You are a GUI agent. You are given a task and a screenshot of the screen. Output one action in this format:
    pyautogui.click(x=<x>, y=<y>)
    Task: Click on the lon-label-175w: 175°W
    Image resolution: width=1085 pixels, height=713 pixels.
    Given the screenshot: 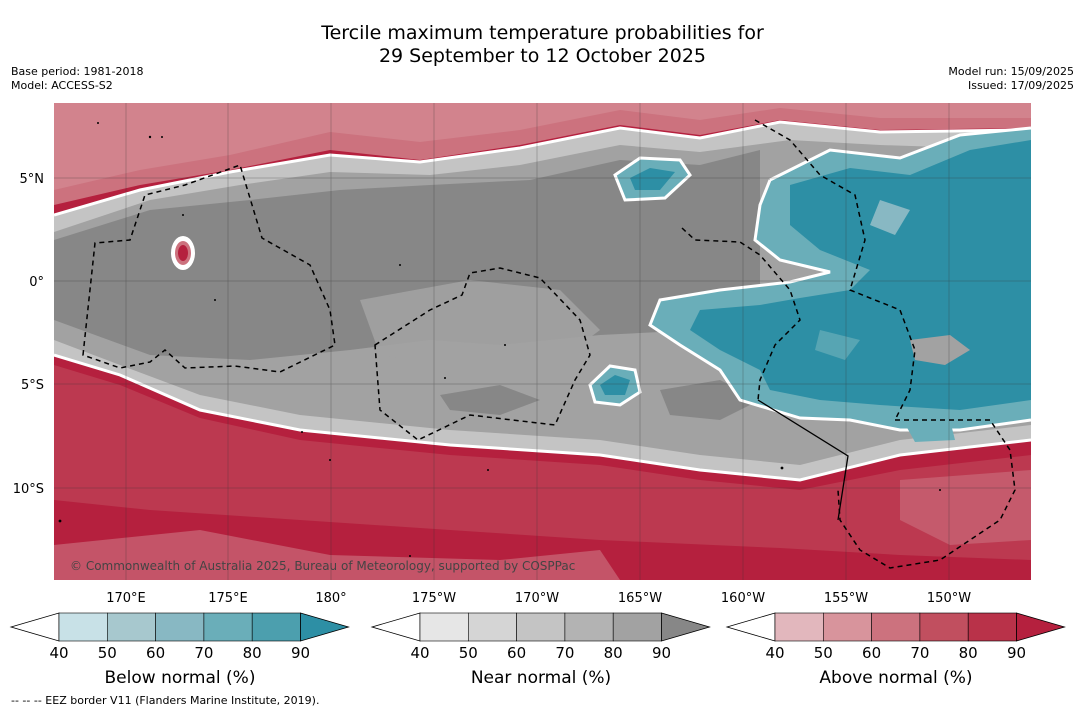 What is the action you would take?
    pyautogui.click(x=434, y=598)
    